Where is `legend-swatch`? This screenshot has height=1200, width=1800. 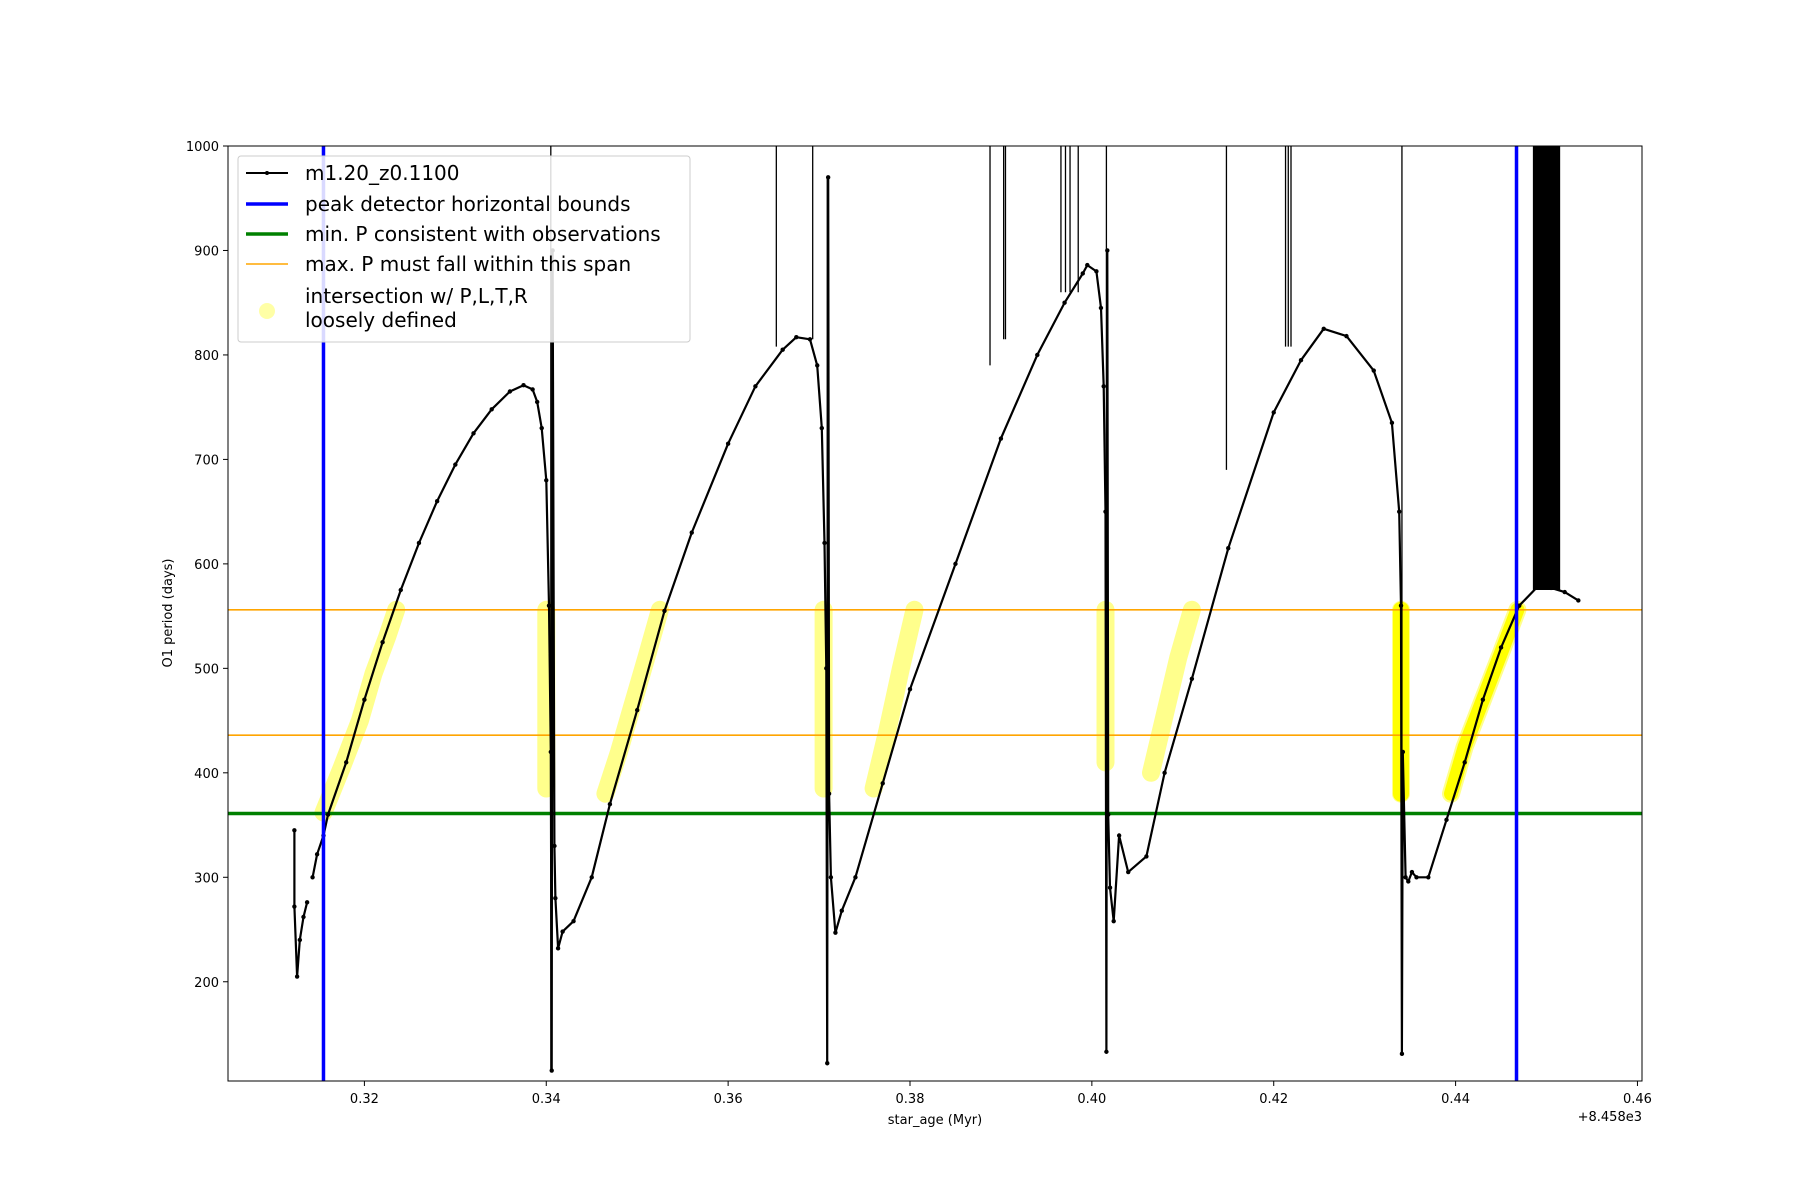
legend-swatch is located at coordinates (267, 311).